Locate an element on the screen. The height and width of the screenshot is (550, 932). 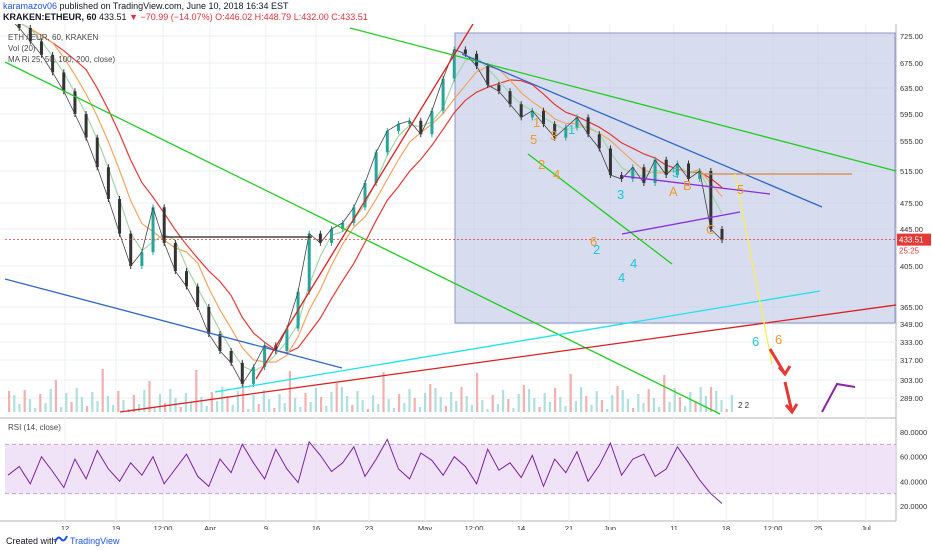
purple-wedge is located at coordinates (696, 185).